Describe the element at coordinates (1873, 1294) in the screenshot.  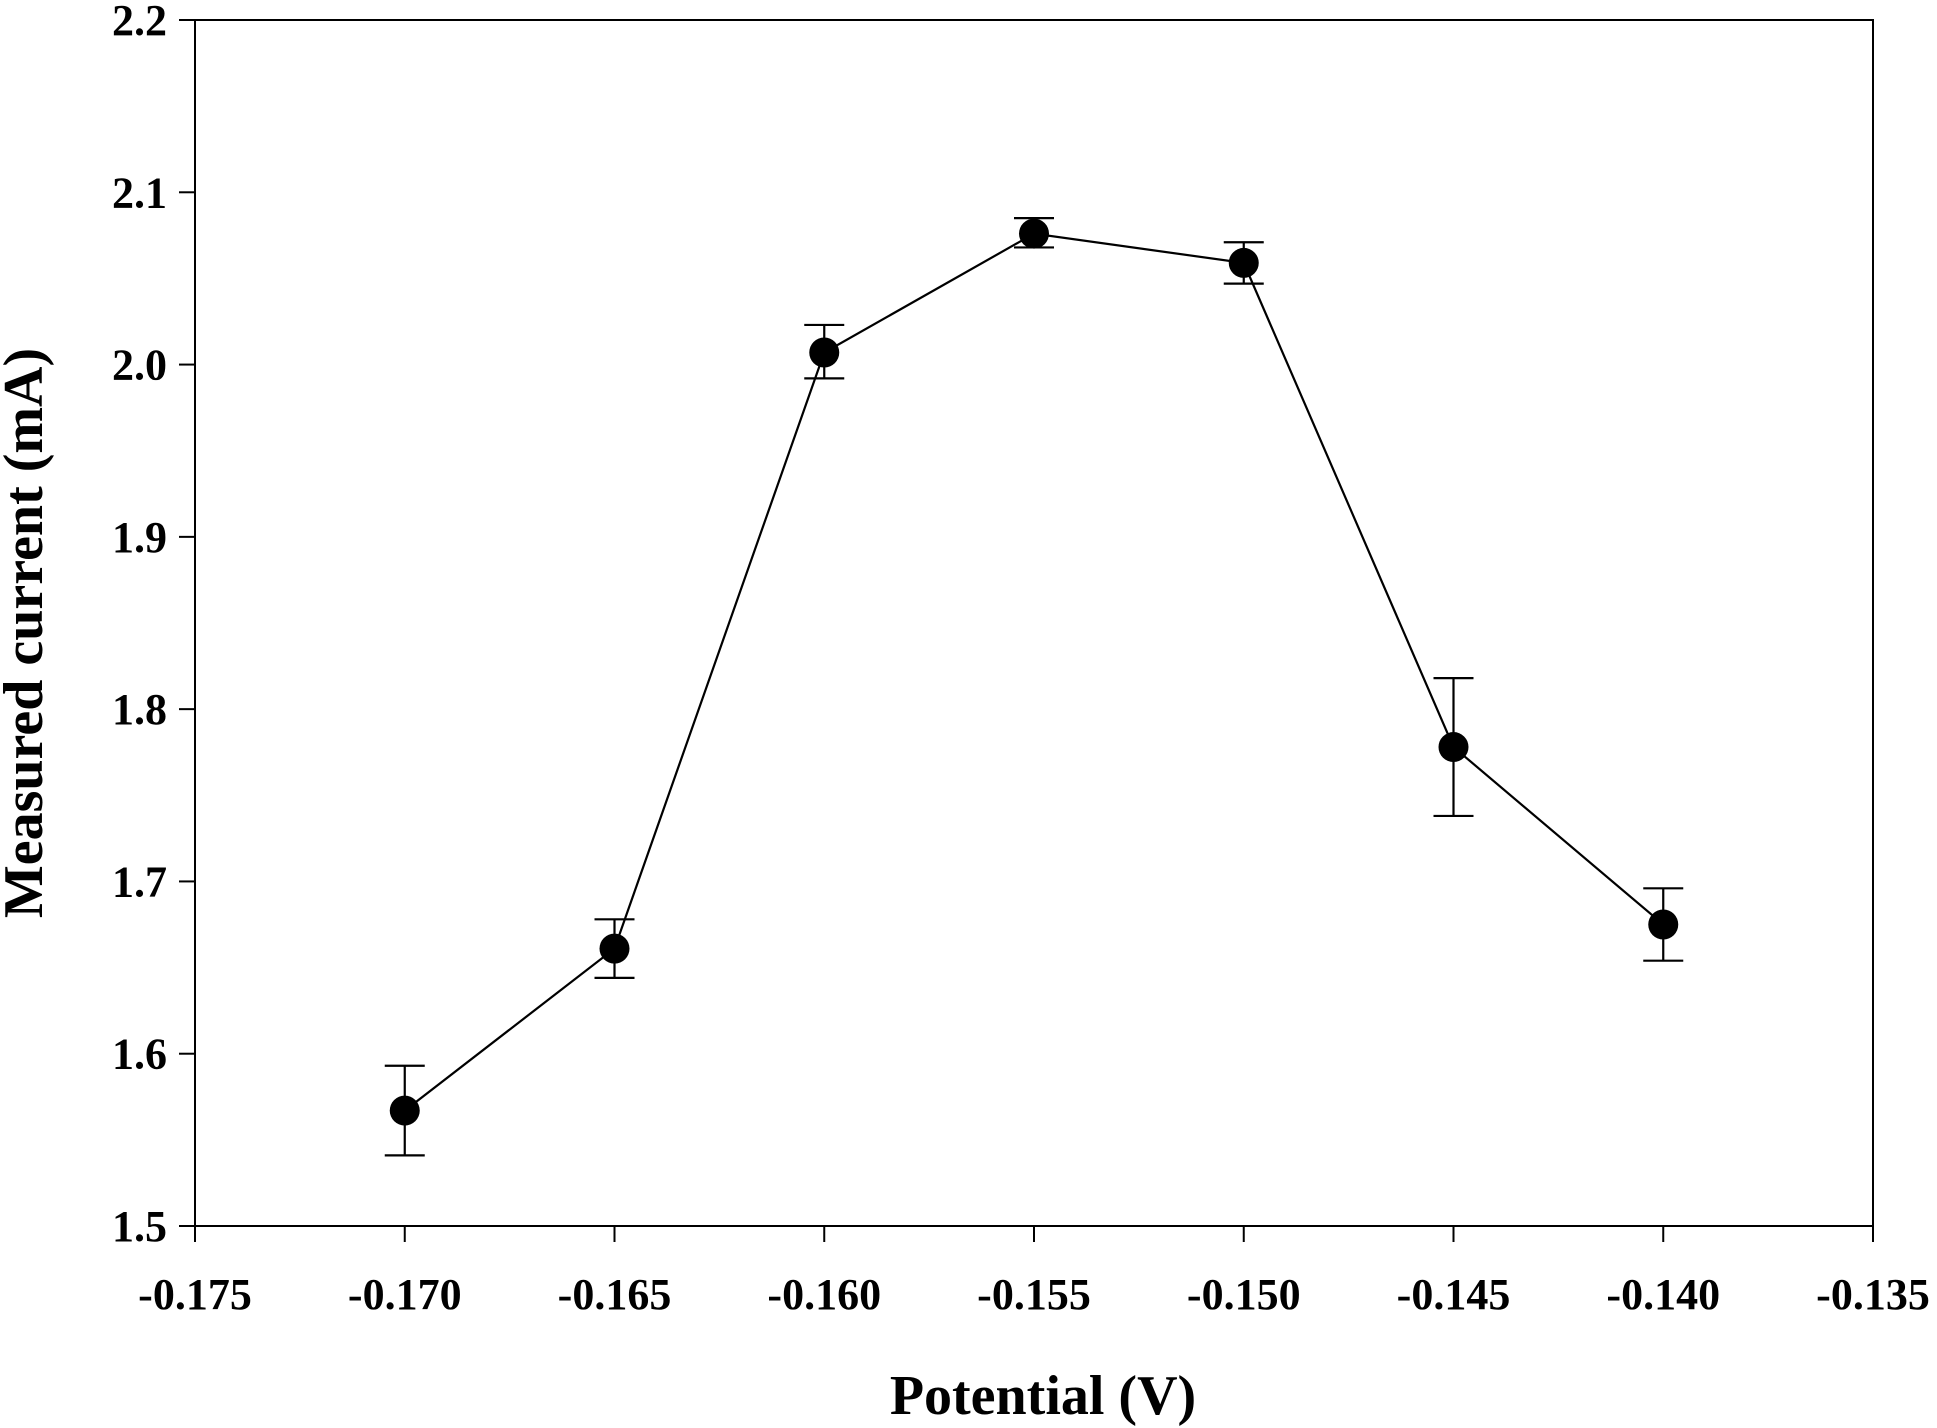
I see `x-tick-label: -0.135` at that location.